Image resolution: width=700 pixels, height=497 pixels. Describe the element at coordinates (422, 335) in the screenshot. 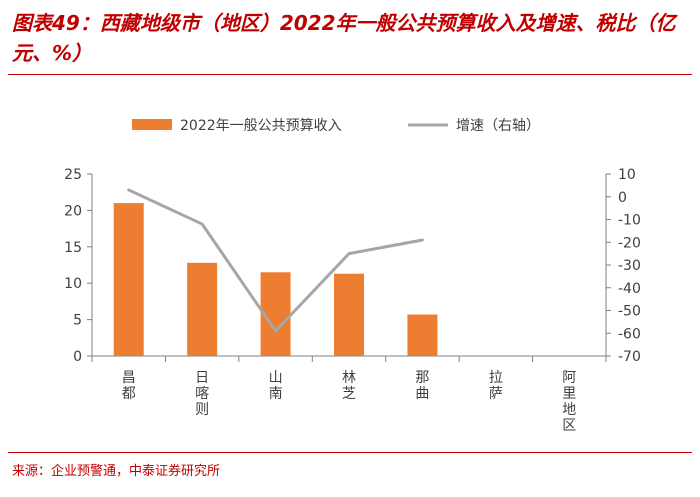

I see `bar-那曲` at that location.